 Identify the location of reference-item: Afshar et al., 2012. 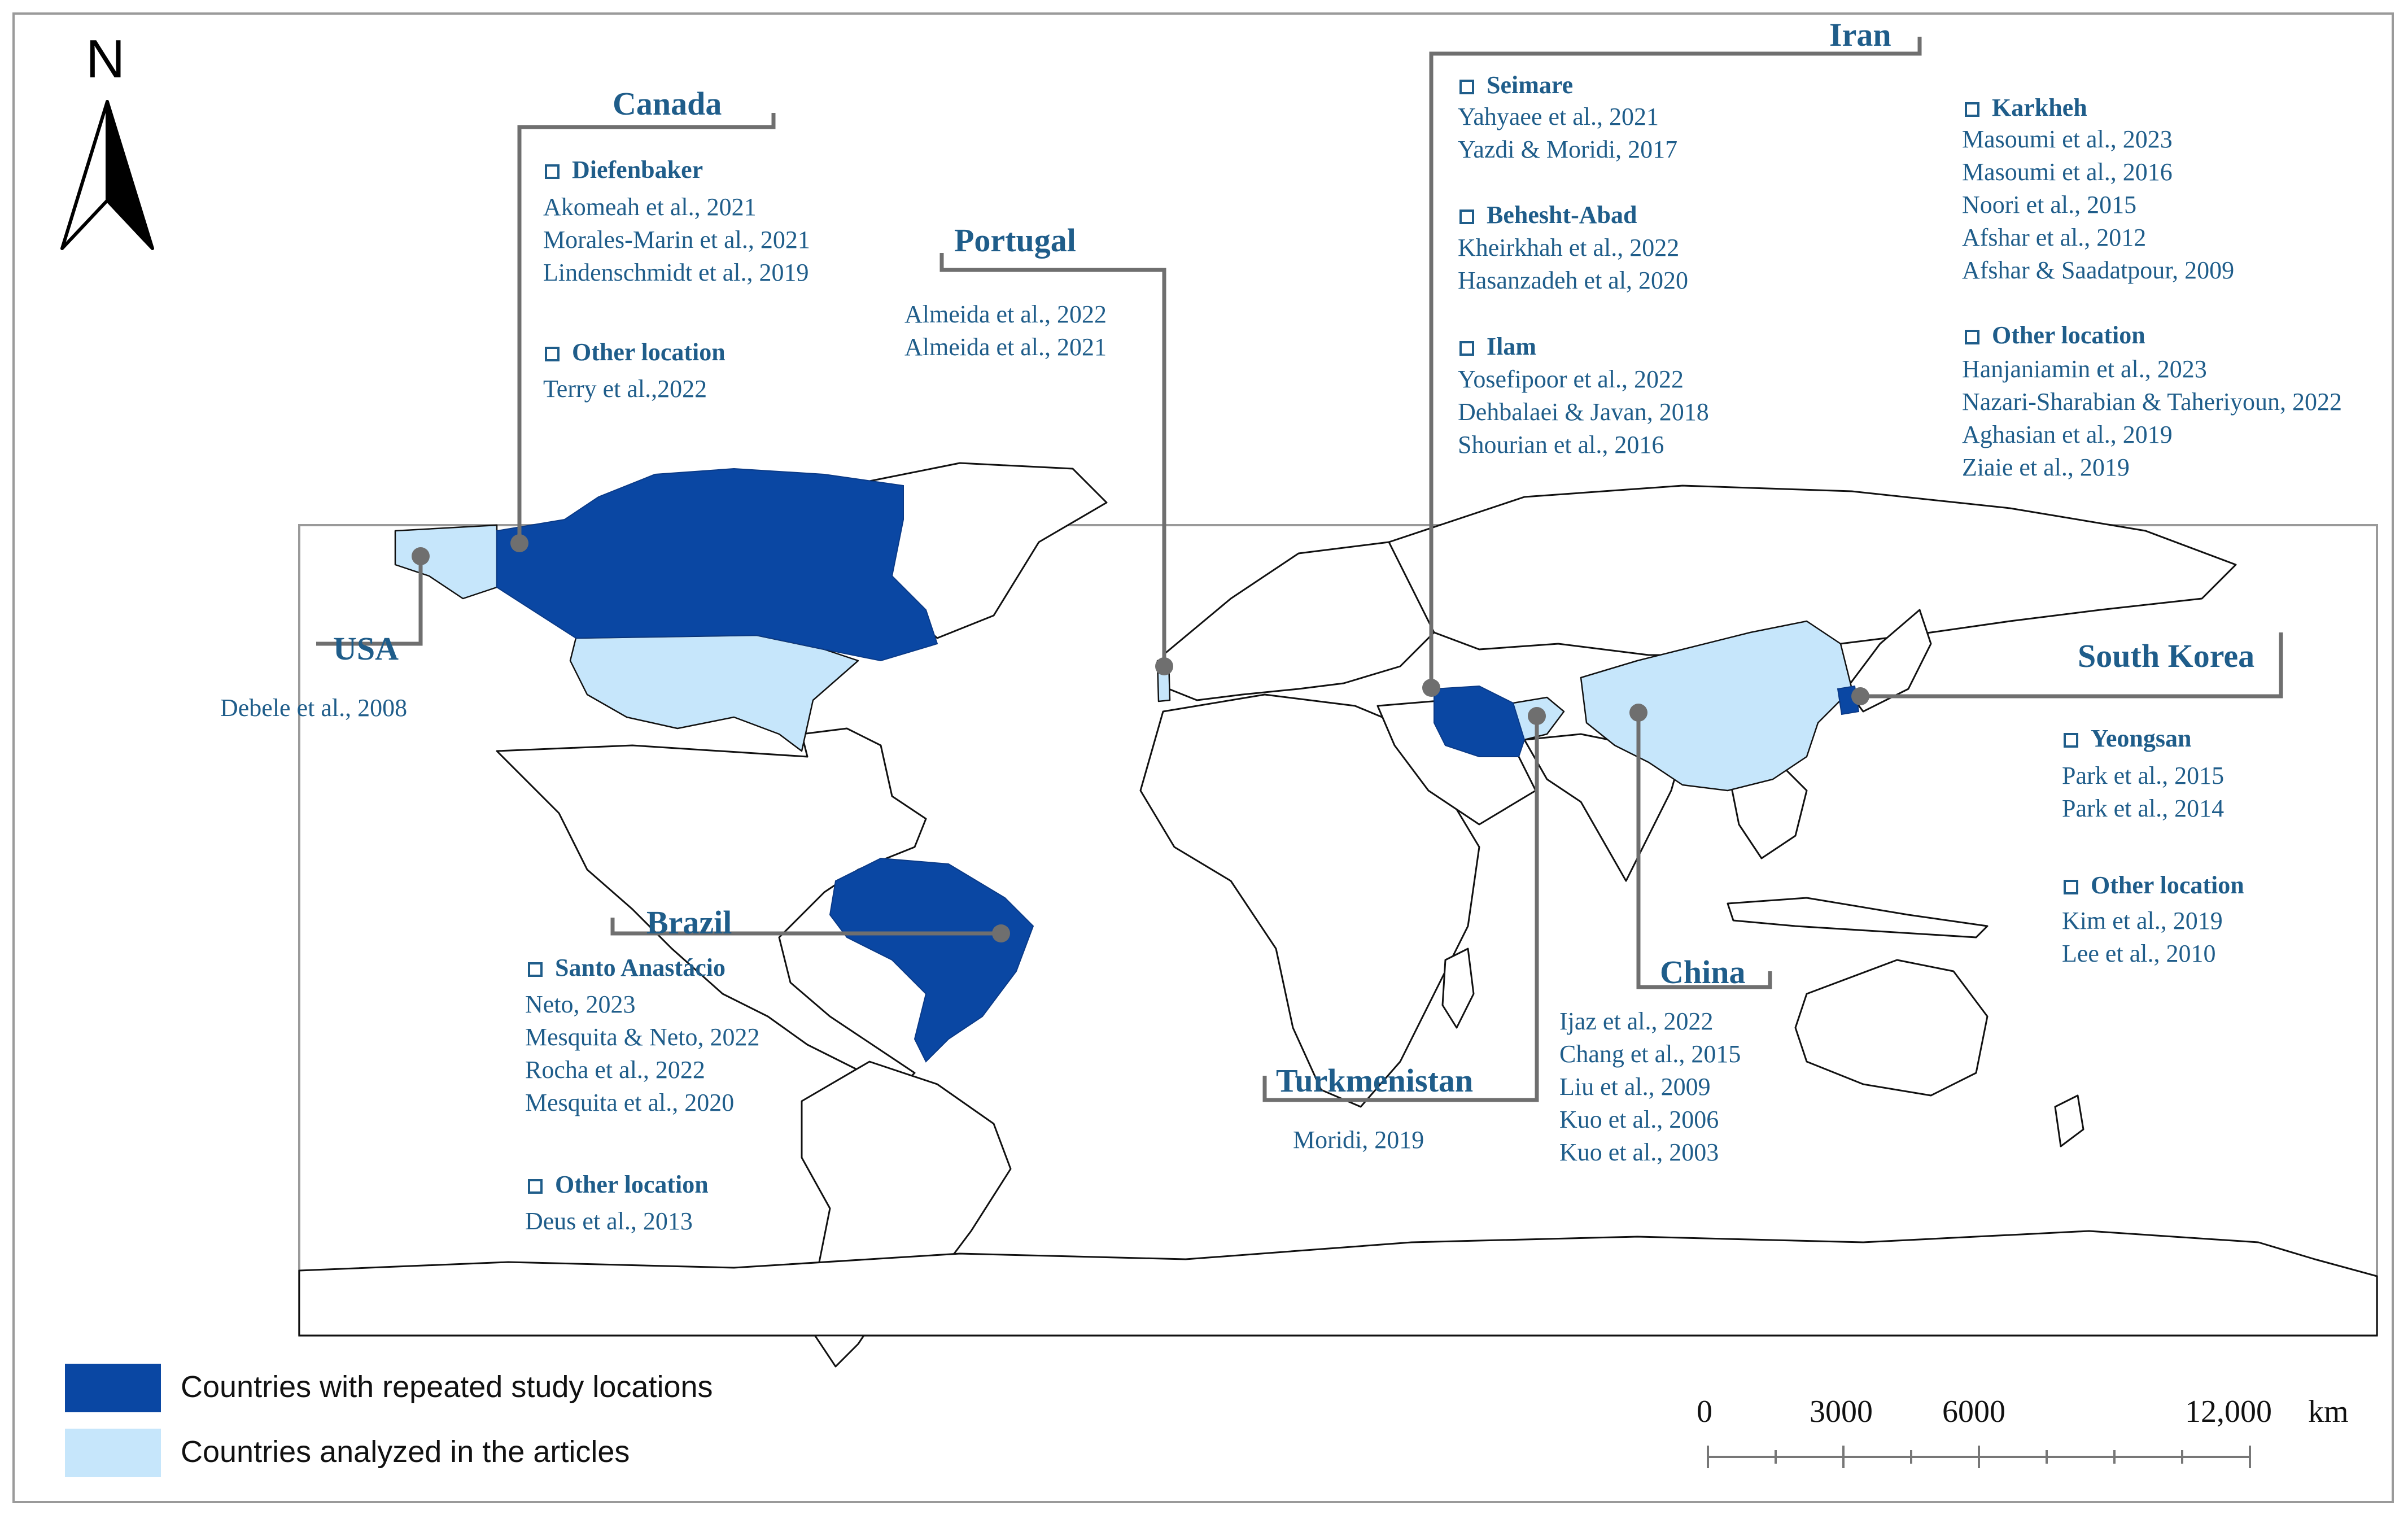
(2054, 238).